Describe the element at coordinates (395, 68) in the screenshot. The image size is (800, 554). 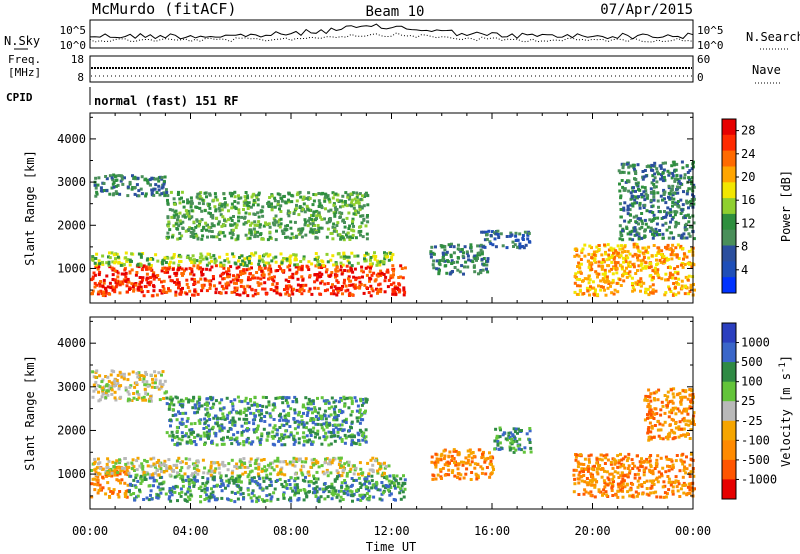
I see `freq-panel: Freq. [MHz] 18 8 60 0 Nave` at that location.